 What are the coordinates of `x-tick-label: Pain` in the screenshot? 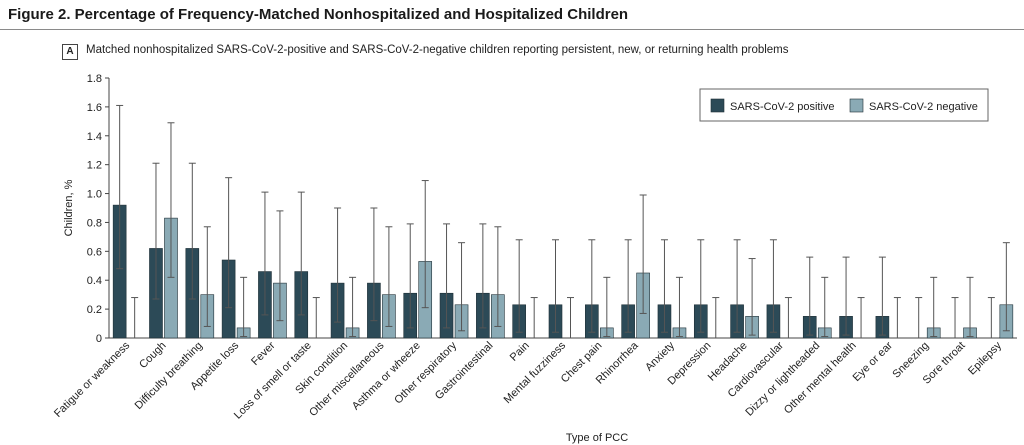 It's located at (520, 352).